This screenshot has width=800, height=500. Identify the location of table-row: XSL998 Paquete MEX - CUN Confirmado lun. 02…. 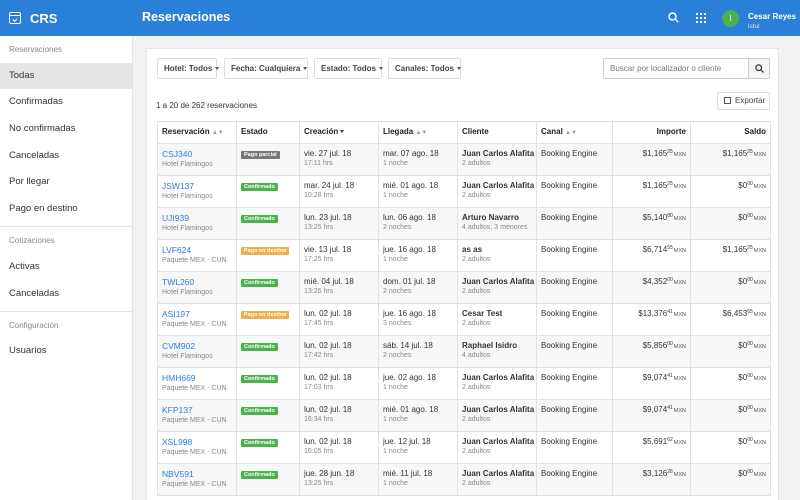
(464, 447).